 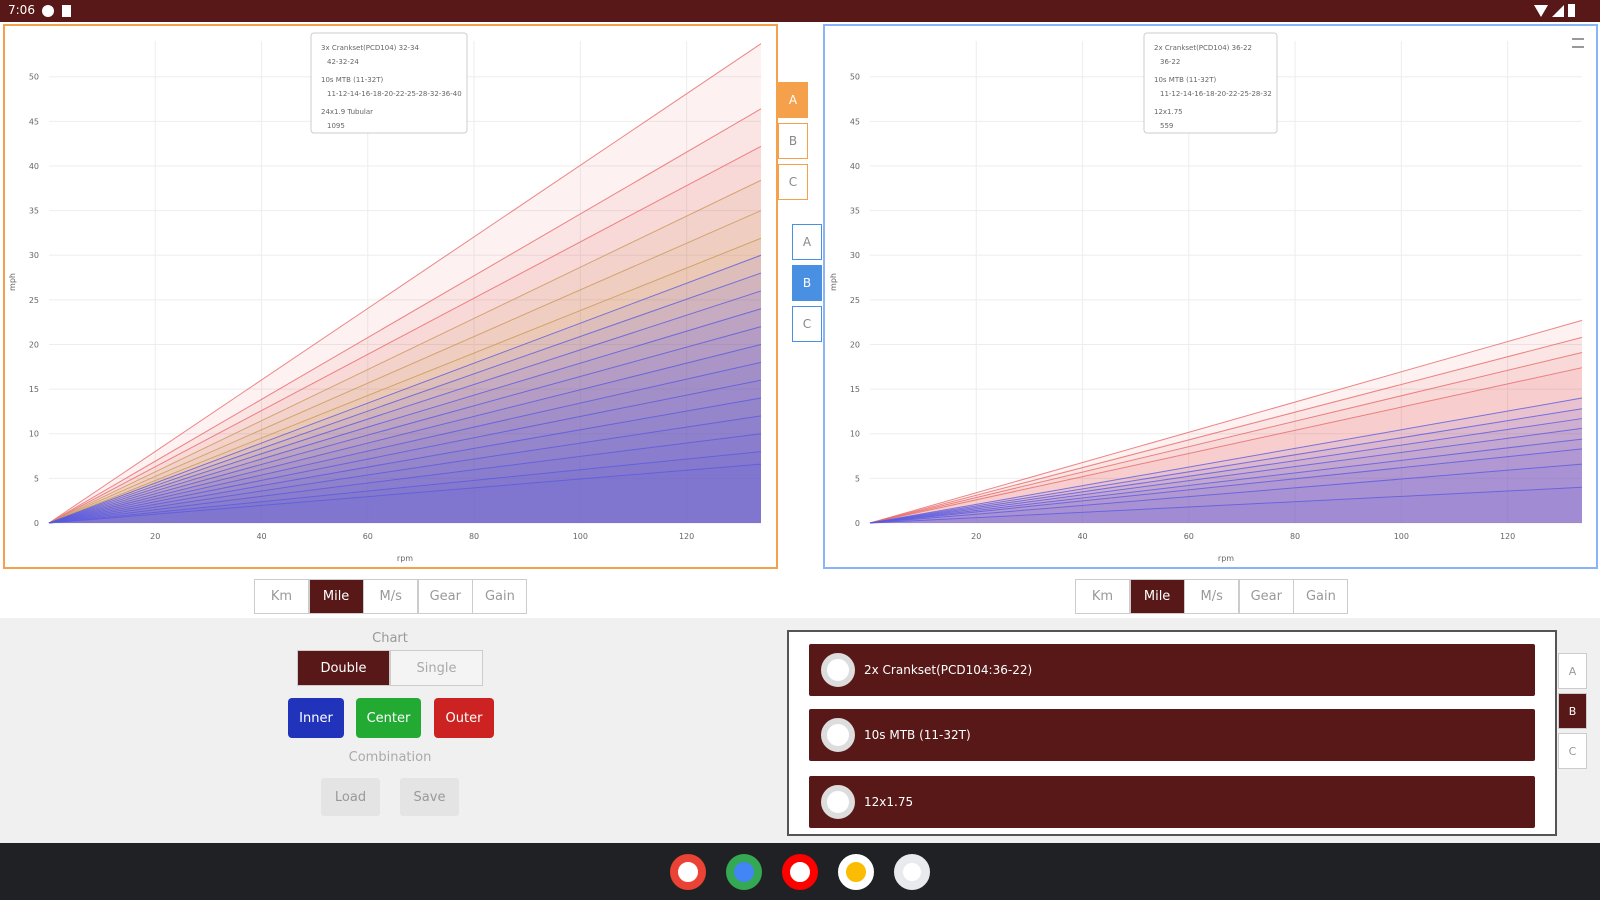 What do you see at coordinates (394, 94) in the screenshot?
I see `legend-text: 11-12-14-16-18-20-22-25-28-32-36-40` at bounding box center [394, 94].